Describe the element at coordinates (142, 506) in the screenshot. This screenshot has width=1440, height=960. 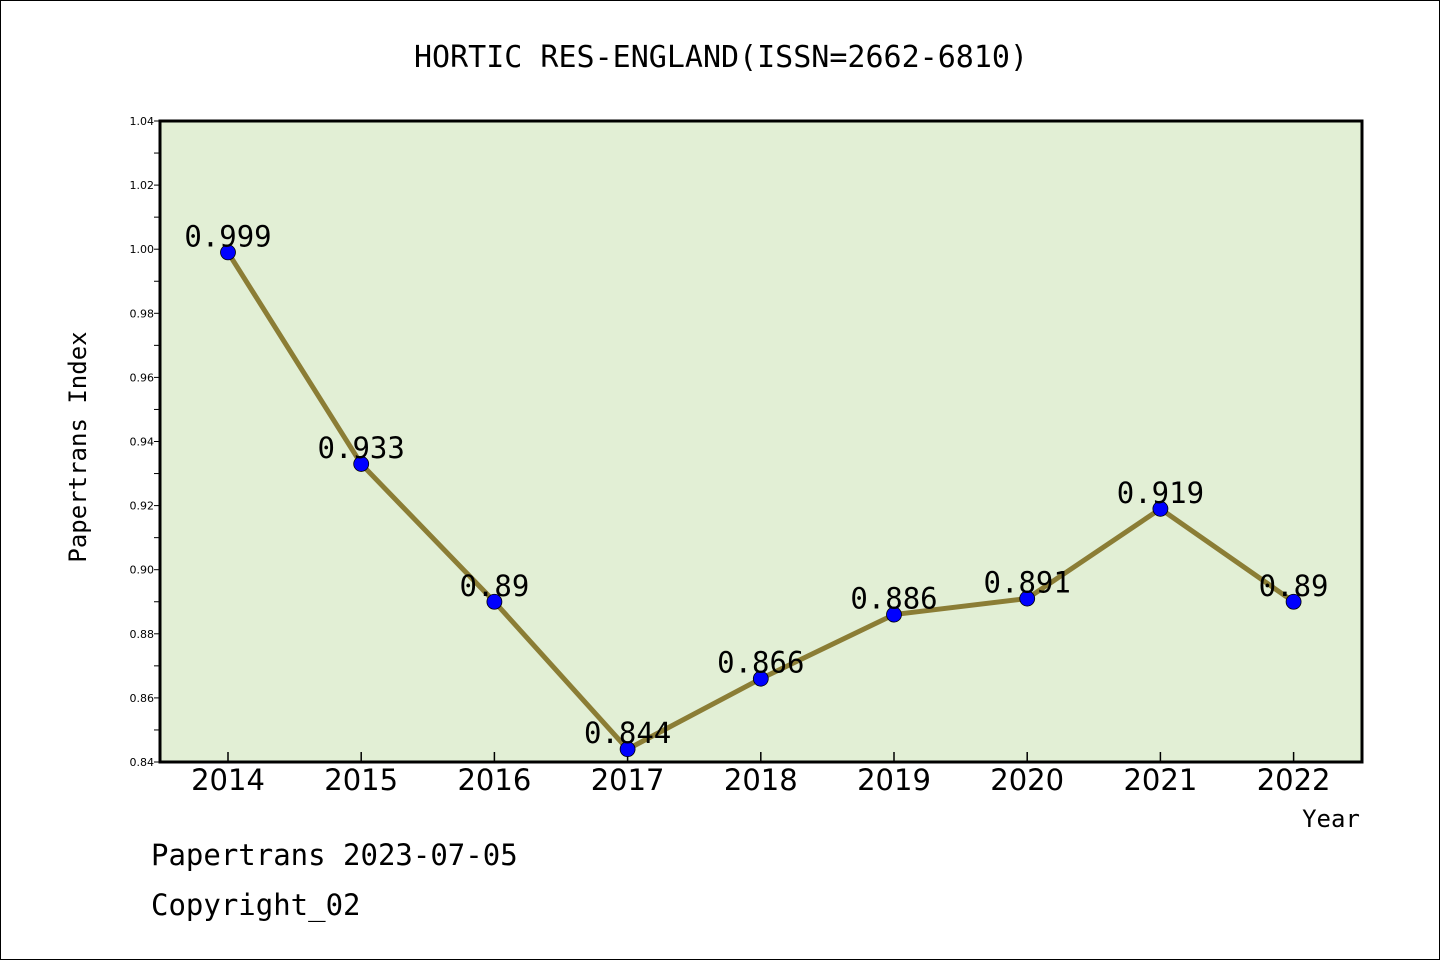
I see `y-tick-label: 0.92` at that location.